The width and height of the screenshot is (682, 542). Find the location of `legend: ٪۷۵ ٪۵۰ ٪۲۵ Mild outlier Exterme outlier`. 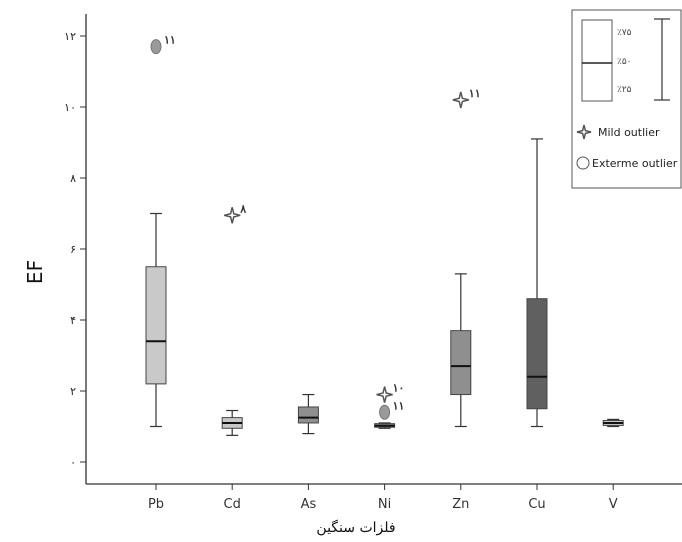

legend: ٪۷۵ ٪۵۰ ٪۲۵ Mild outlier Exterme outlier is located at coordinates (626, 99).